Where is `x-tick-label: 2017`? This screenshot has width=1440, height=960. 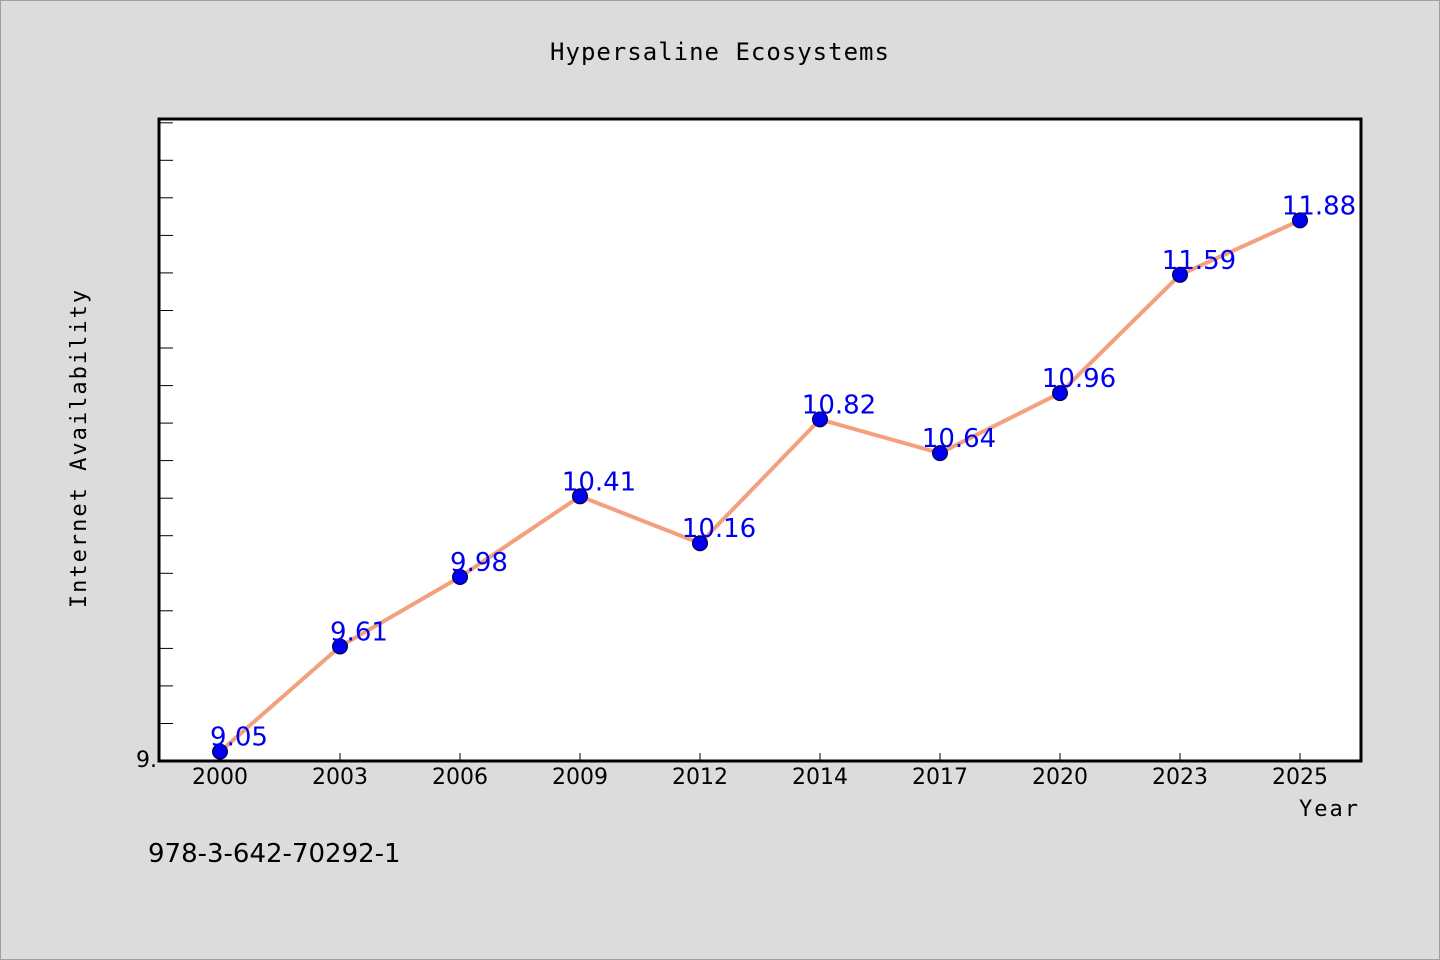
x-tick-label: 2017 is located at coordinates (940, 777).